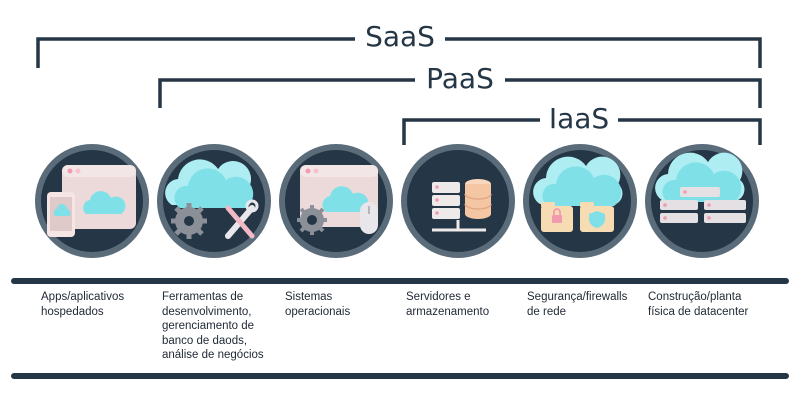 This screenshot has height=400, width=800. I want to click on saas-label: SaaS, so click(400, 36).